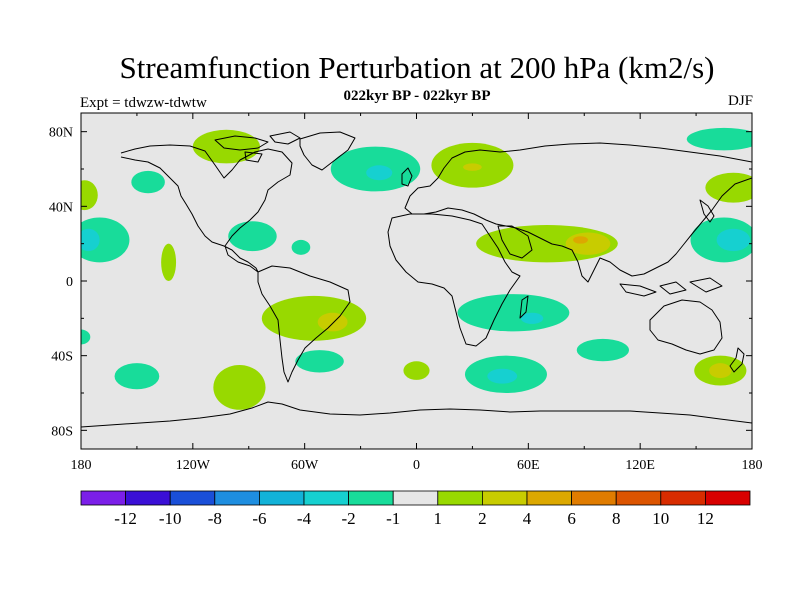 Image resolution: width=800 pixels, height=600 pixels. Describe the element at coordinates (169, 262) in the screenshot. I see `anomaly-pos-e-pacific` at that location.